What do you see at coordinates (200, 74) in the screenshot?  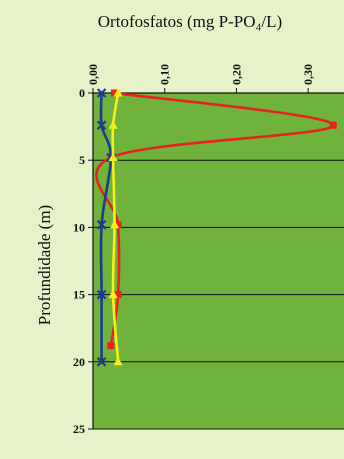 I see `x-tick-labels: 0,00 0,10 0,20 0,30` at bounding box center [200, 74].